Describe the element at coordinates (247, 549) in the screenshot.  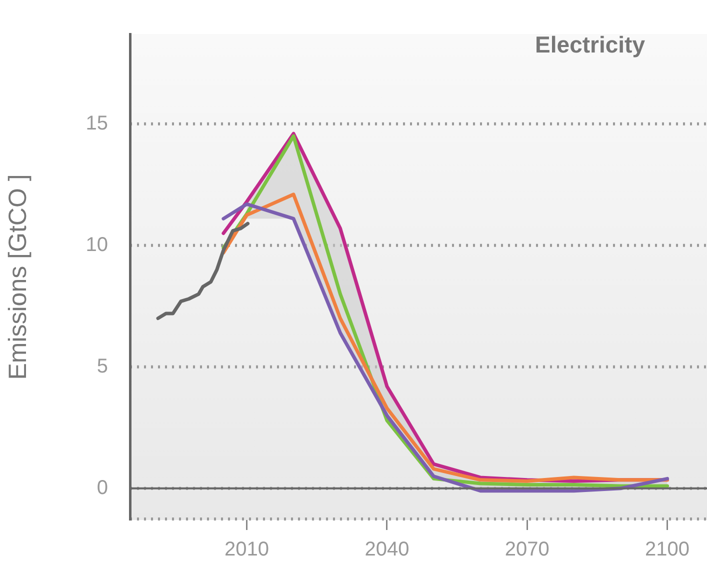
I see `x-tick-label: 2010` at that location.